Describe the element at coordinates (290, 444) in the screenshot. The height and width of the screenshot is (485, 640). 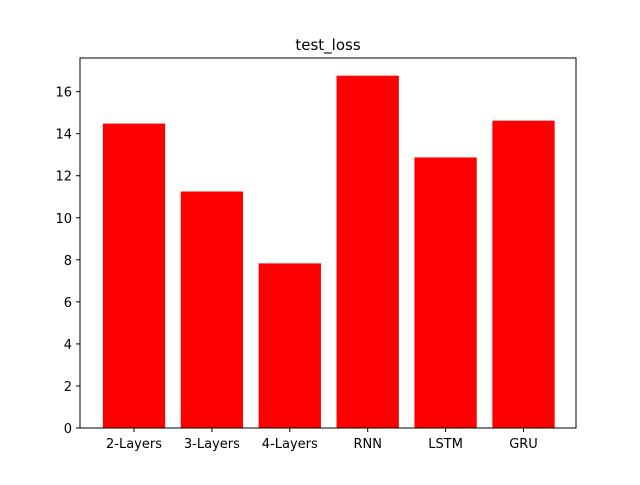
I see `x-tick-label: 4-Layers` at that location.